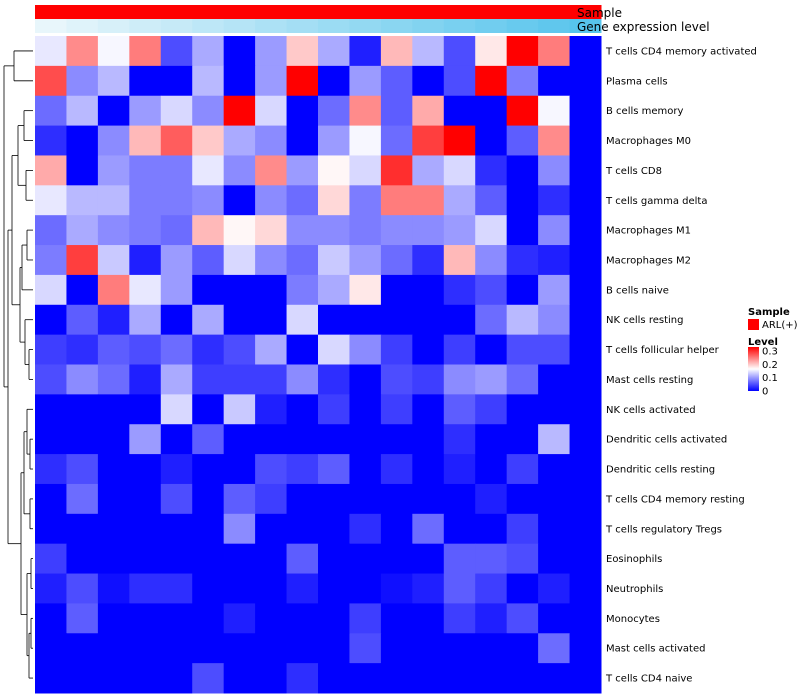 The width and height of the screenshot is (800, 700). Describe the element at coordinates (18, 364) in the screenshot. I see `row-dendrogram` at that location.